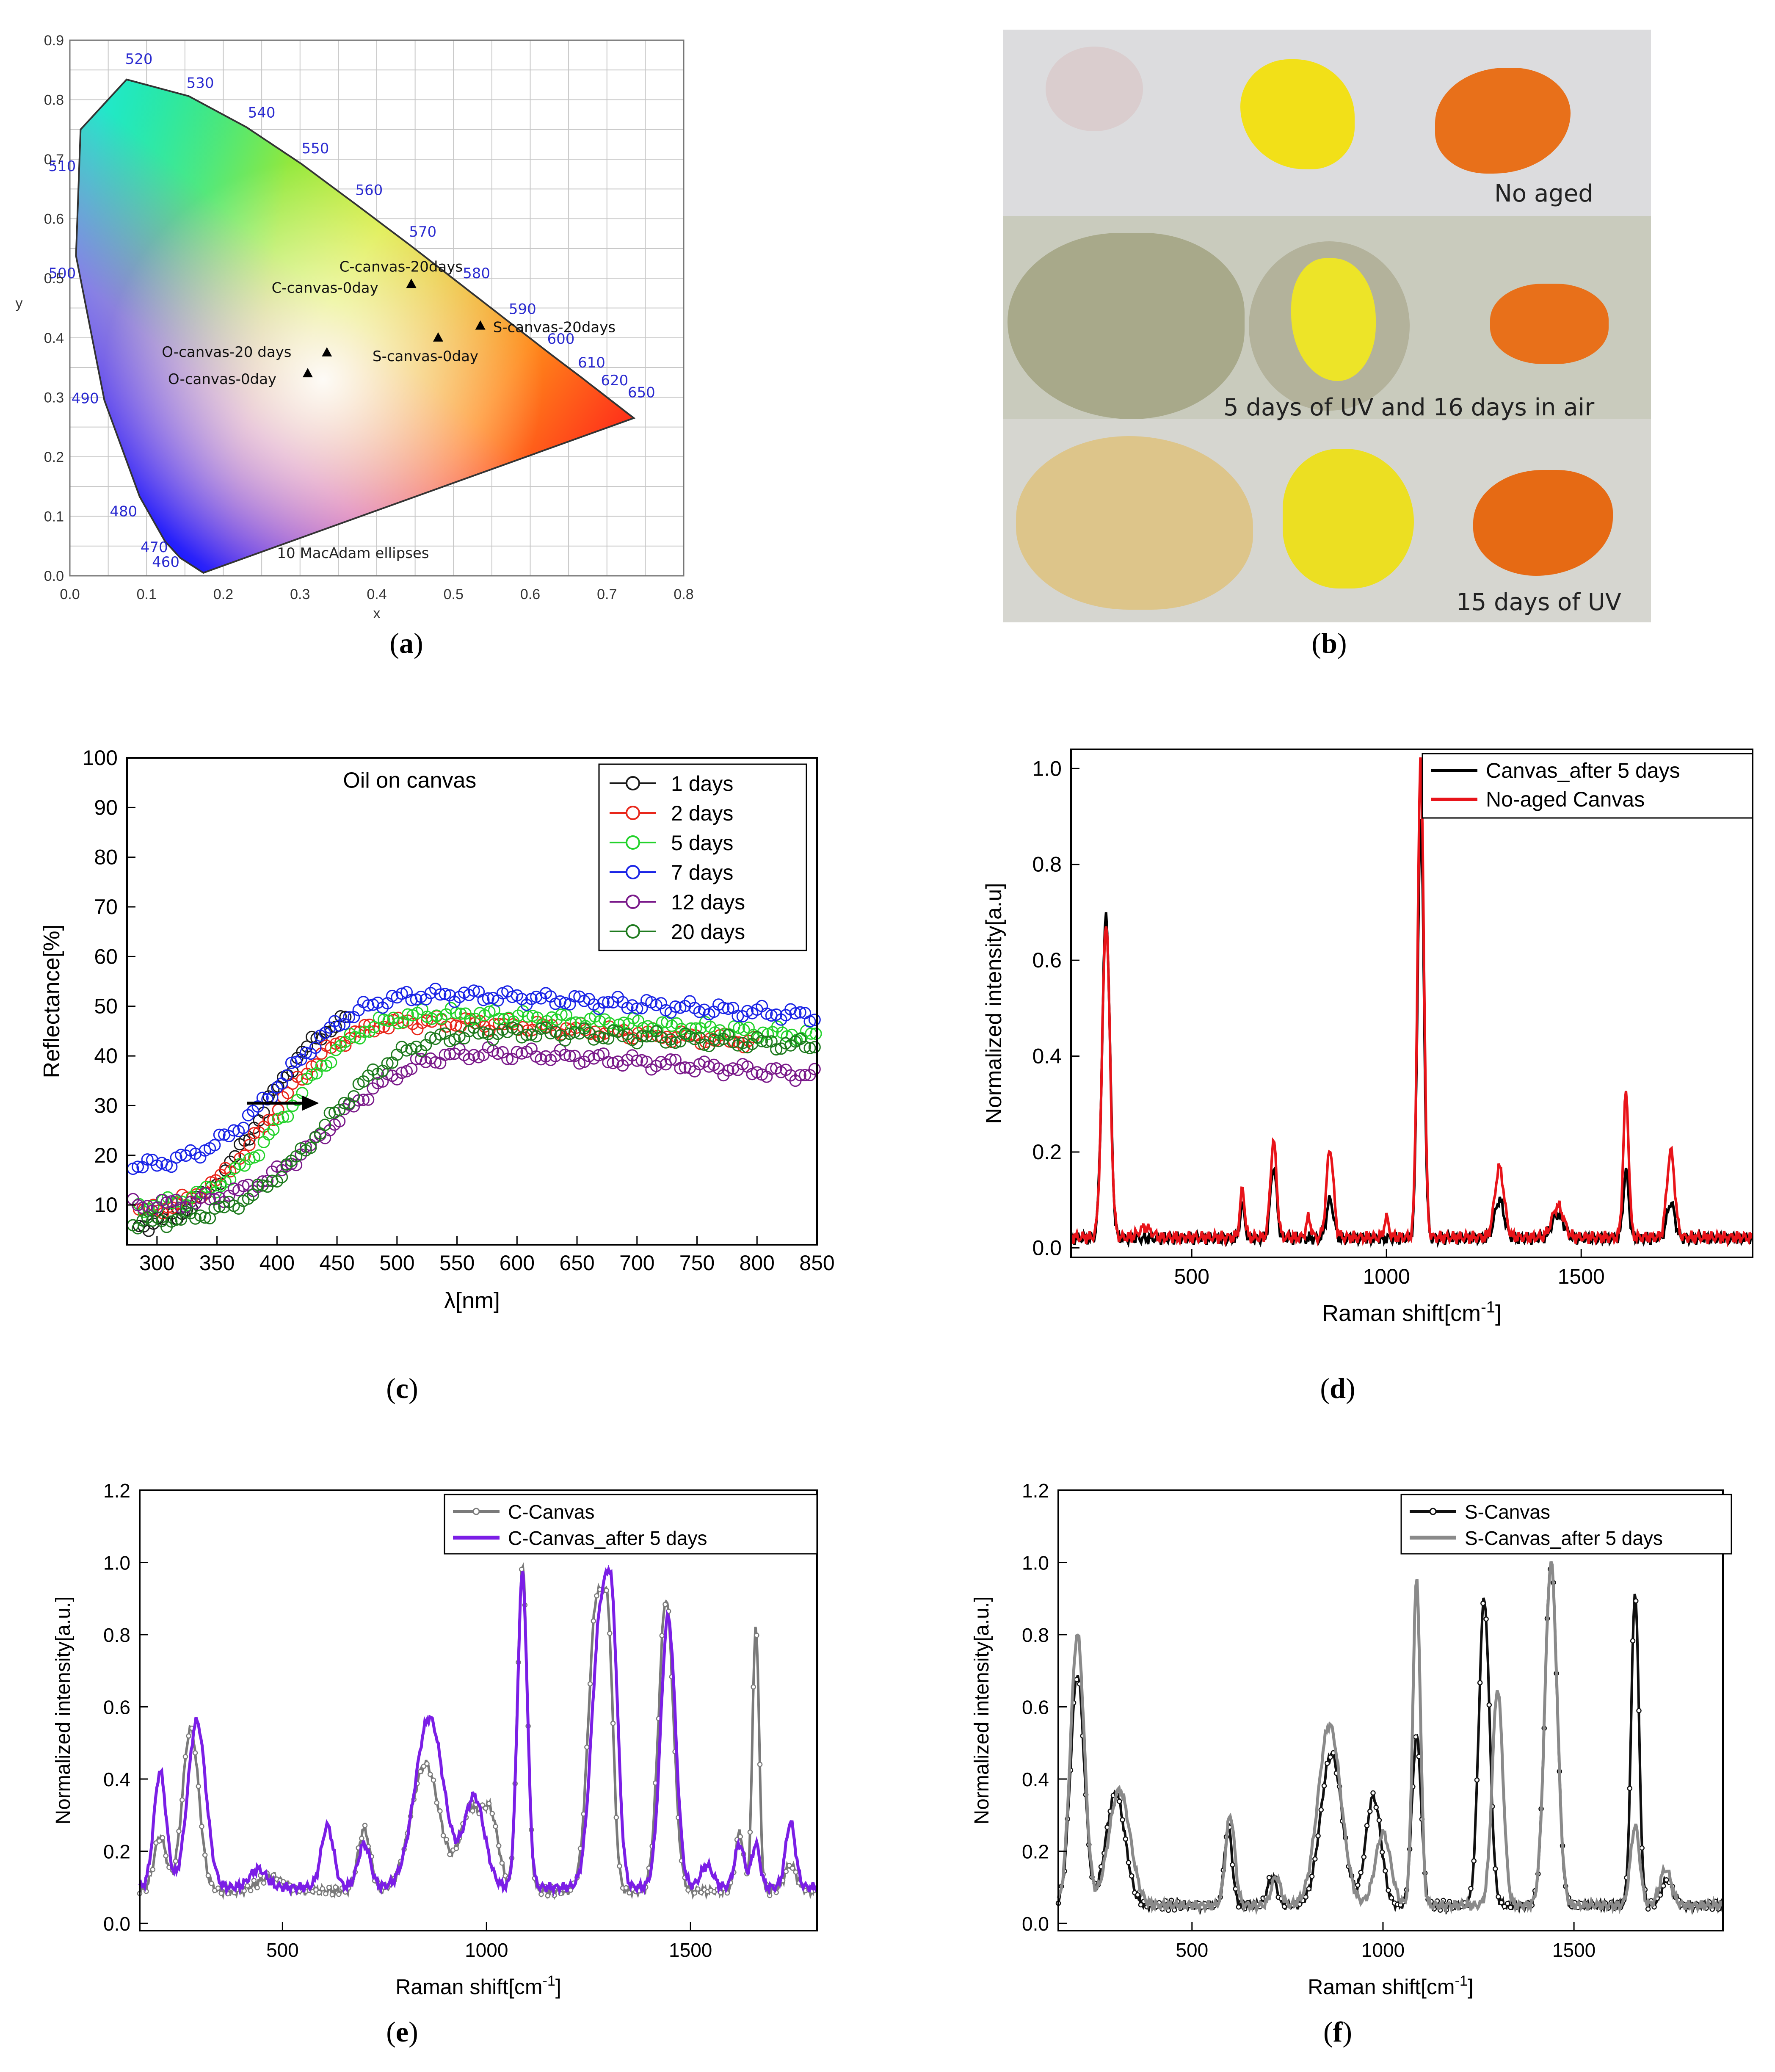 This screenshot has height=2072, width=1775. What do you see at coordinates (409, 780) in the screenshot?
I see `chart-title: Oil on canvas` at bounding box center [409, 780].